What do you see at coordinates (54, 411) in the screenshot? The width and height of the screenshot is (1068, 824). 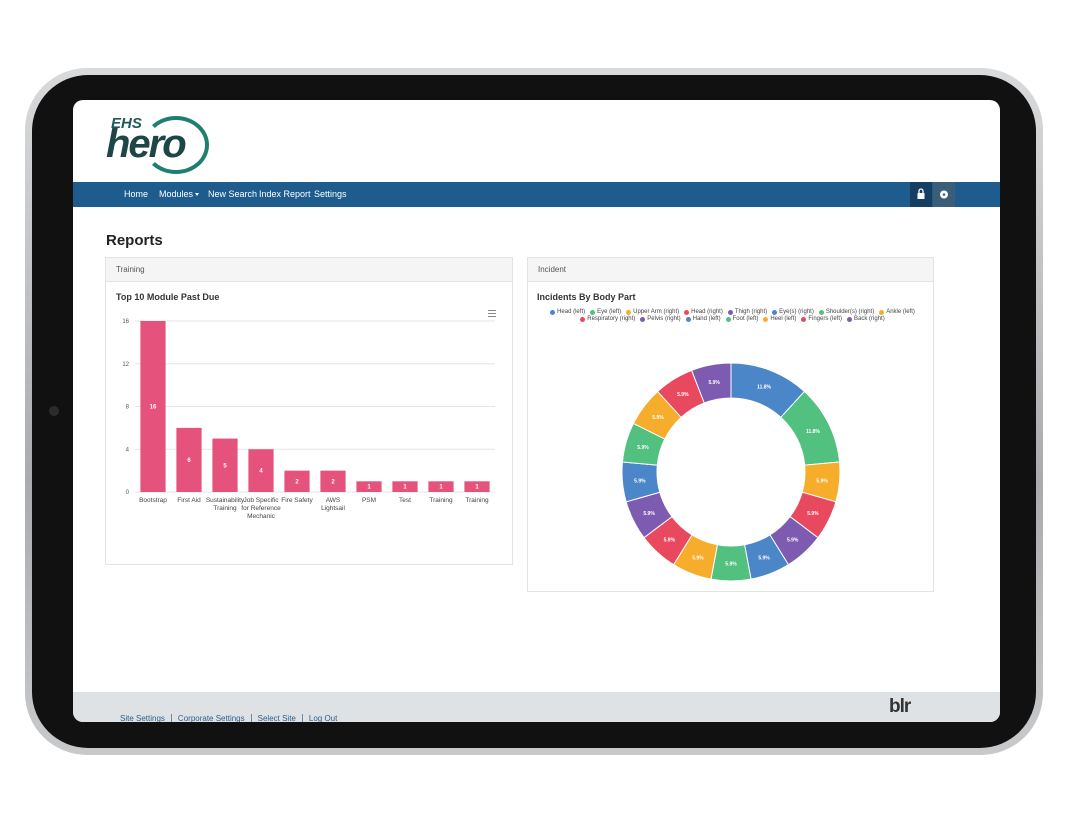 I see `camera` at bounding box center [54, 411].